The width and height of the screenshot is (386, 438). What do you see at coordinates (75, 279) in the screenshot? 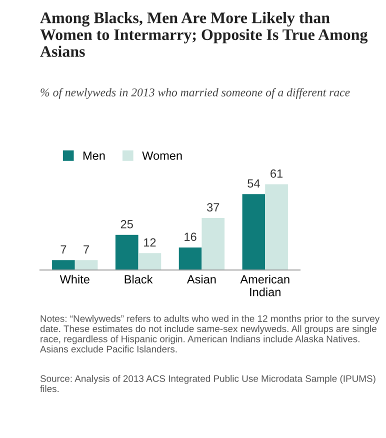
I see `x-tick-label: White` at bounding box center [75, 279].